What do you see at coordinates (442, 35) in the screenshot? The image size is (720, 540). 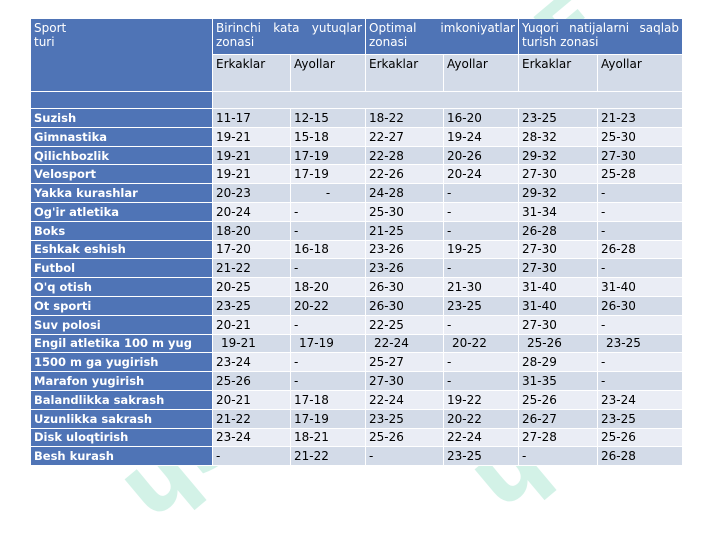 I see `header-group-label: Optimal imkoniyatlar zonasi` at bounding box center [442, 35].